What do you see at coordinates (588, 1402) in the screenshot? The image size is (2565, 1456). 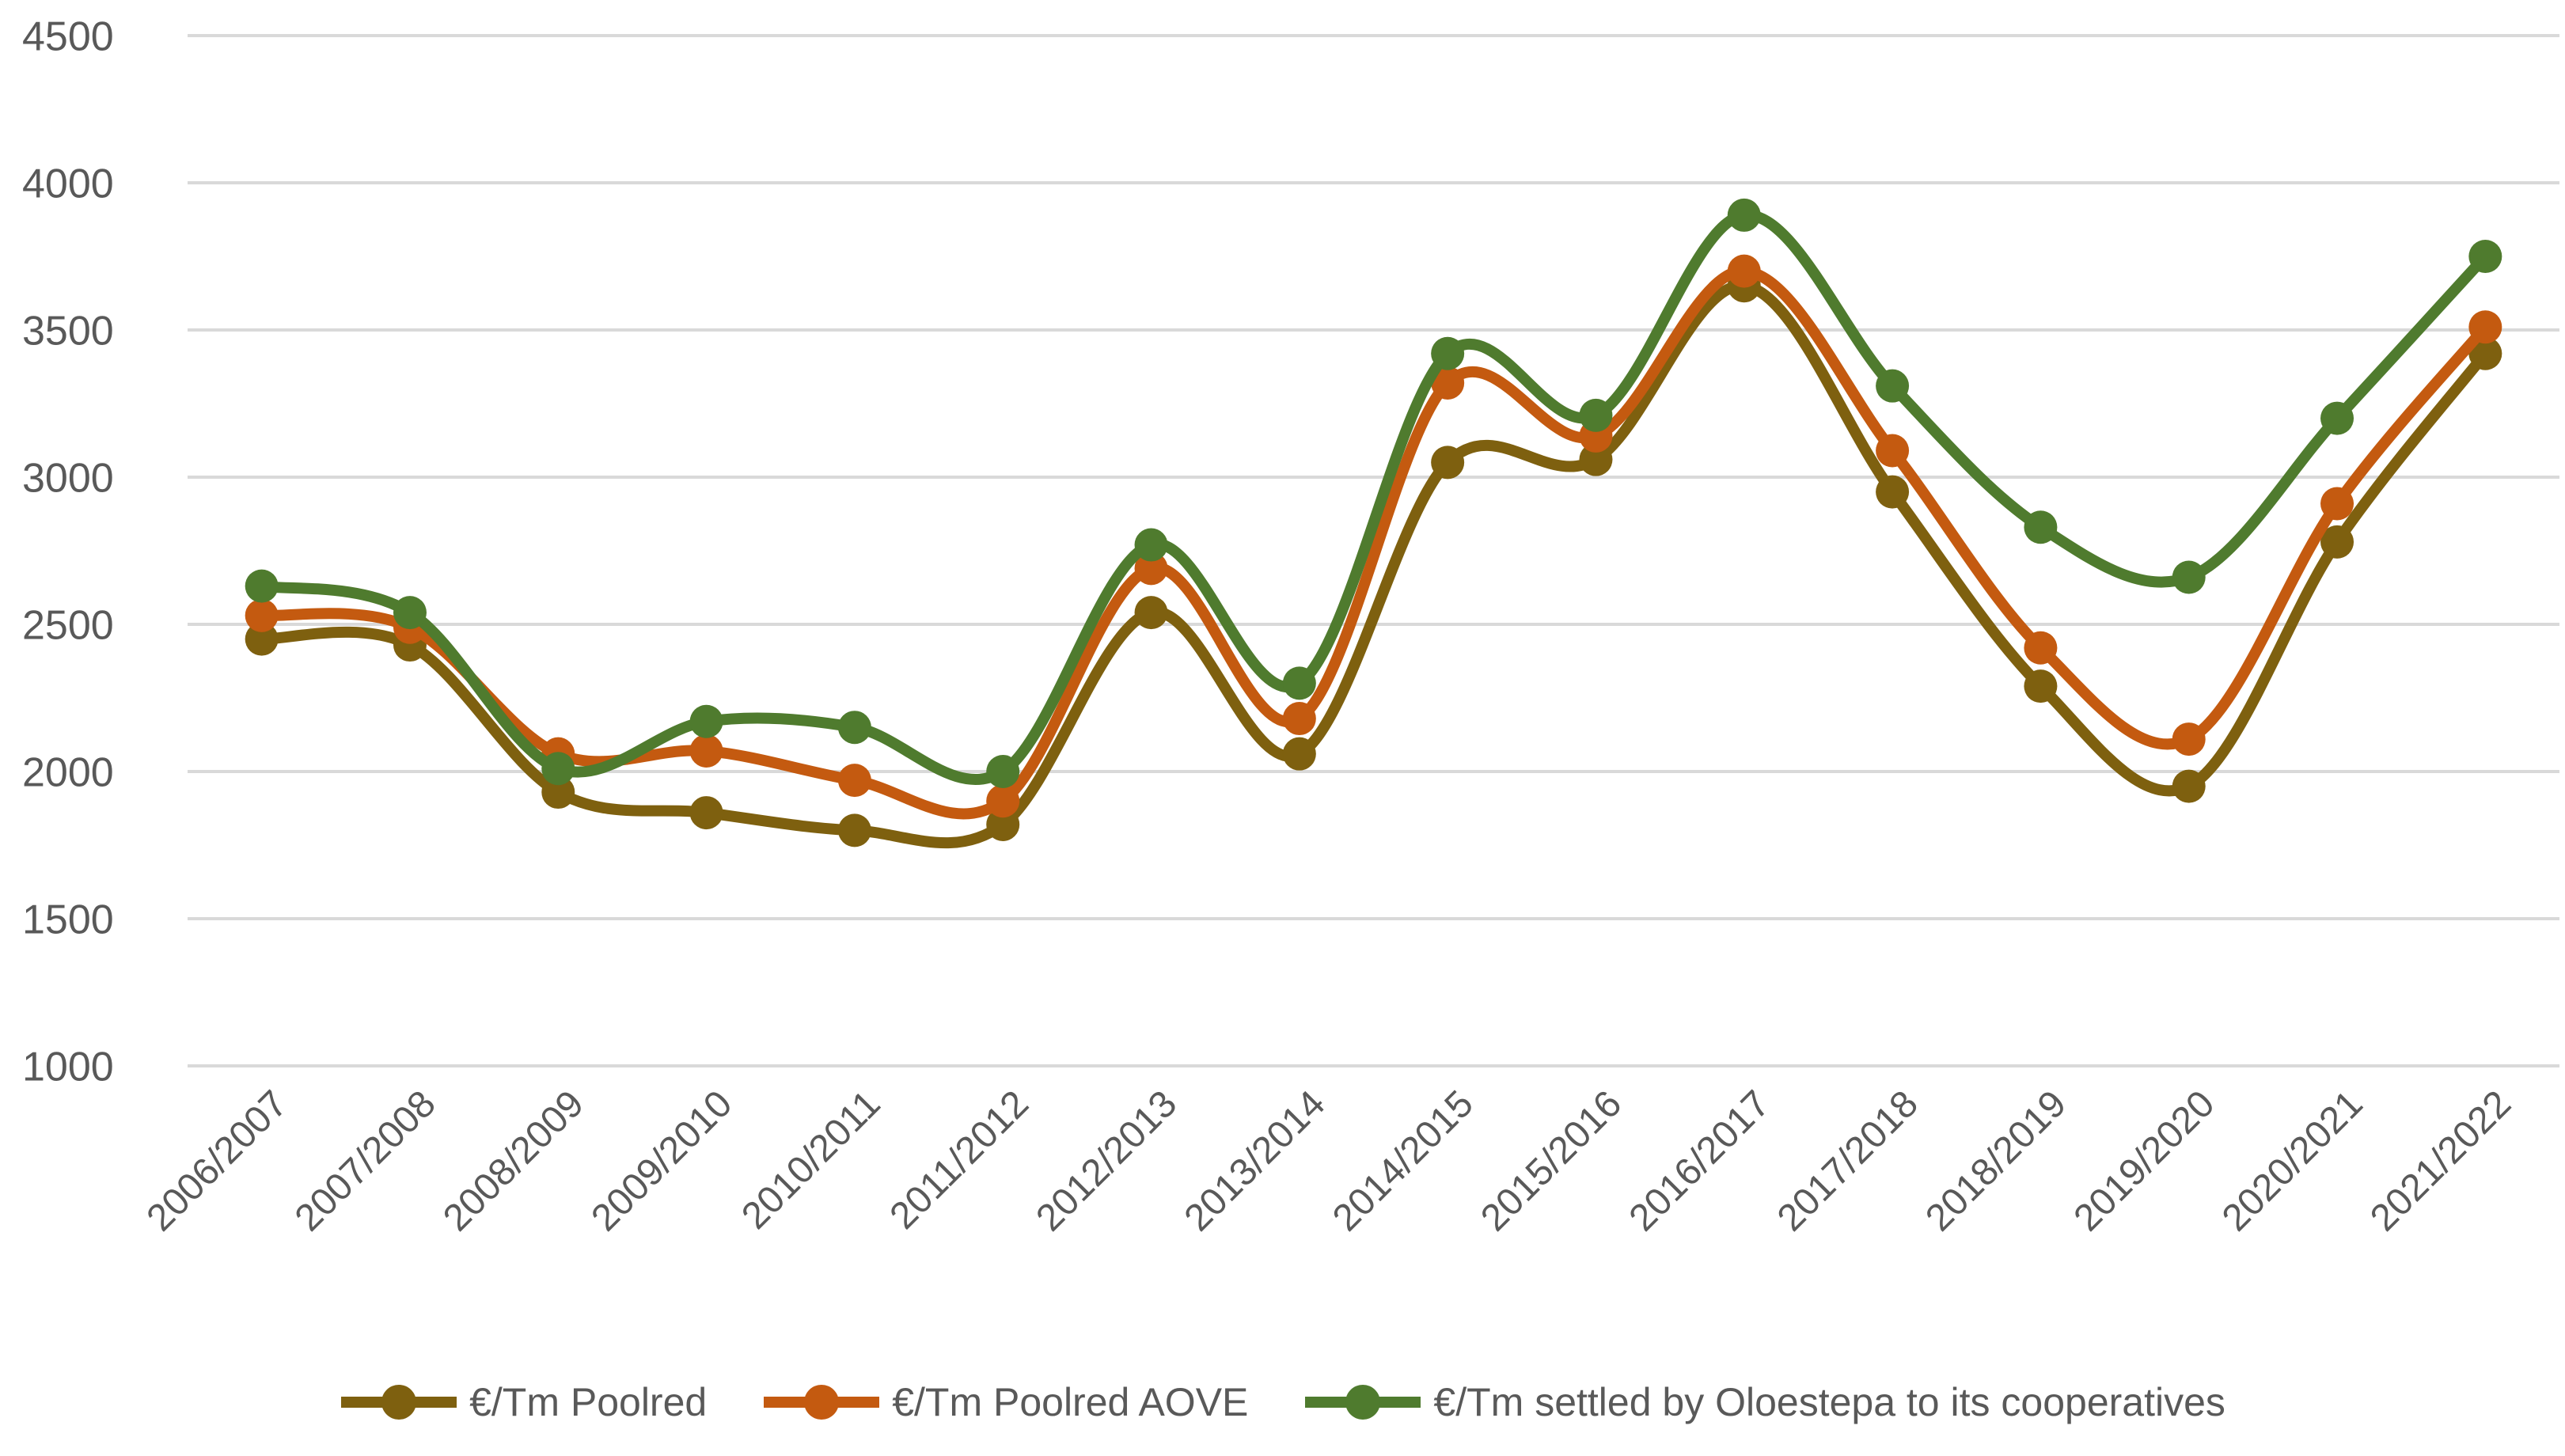 I see `legend-label: €/Tm Poolred` at bounding box center [588, 1402].